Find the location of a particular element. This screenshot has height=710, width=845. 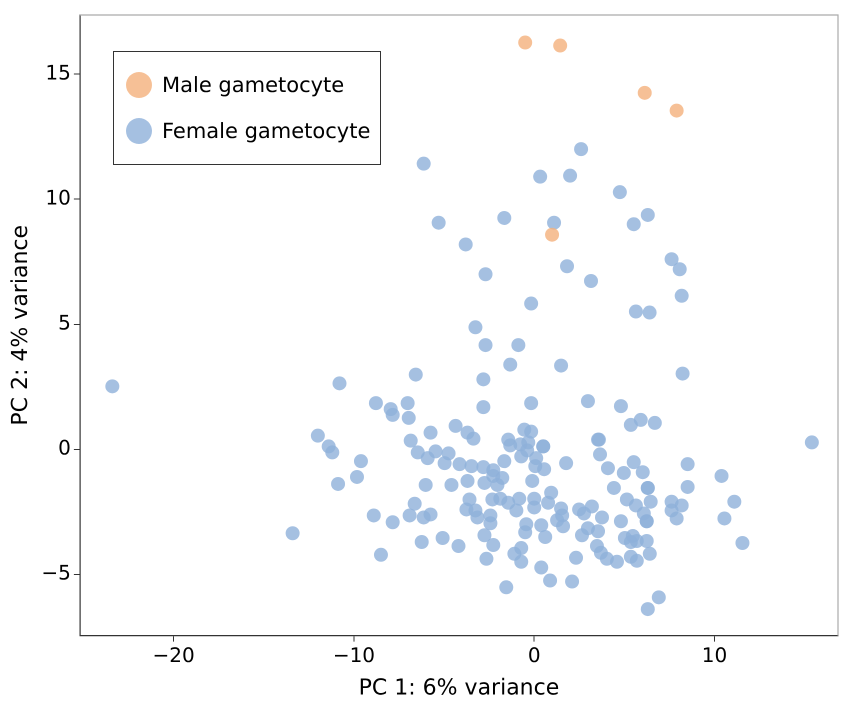

y-tick-label: −5 is located at coordinates (56, 572).